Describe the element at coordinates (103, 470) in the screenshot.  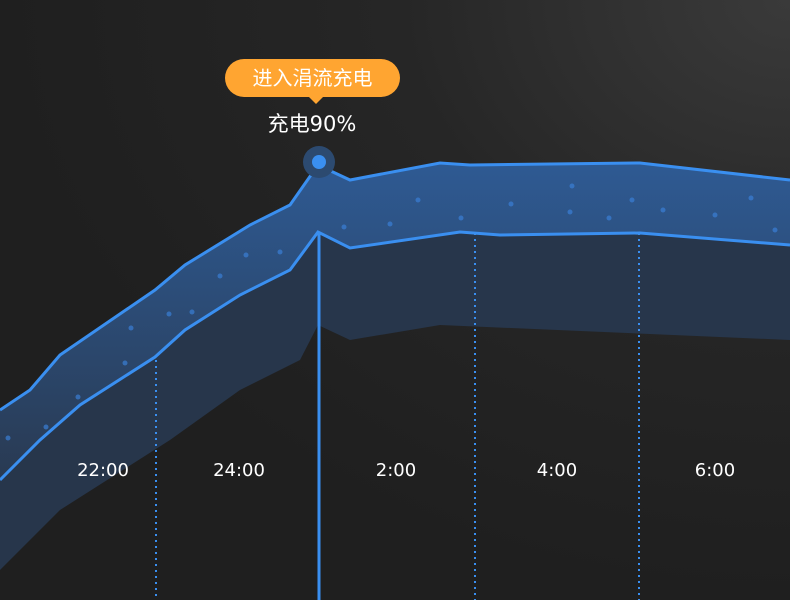
I see `x-tick-label: 22:00` at that location.